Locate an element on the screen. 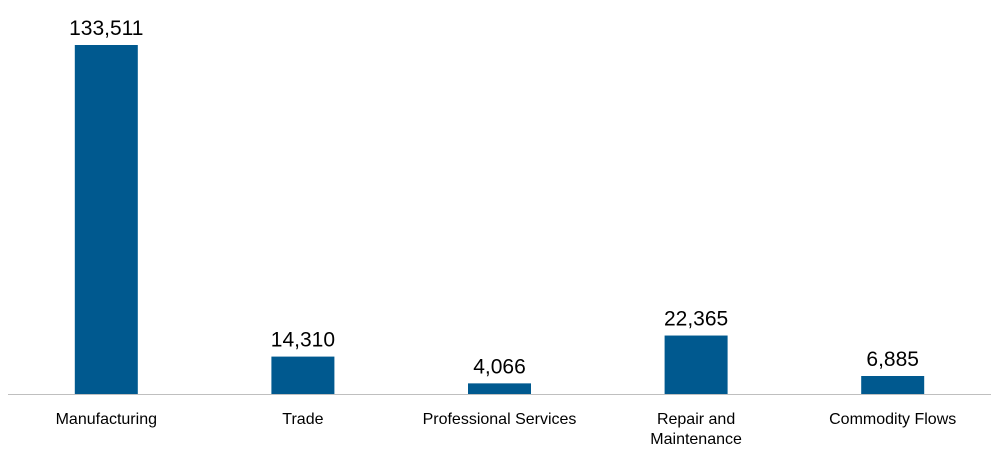  category-label: Manufacturing is located at coordinates (106, 419).